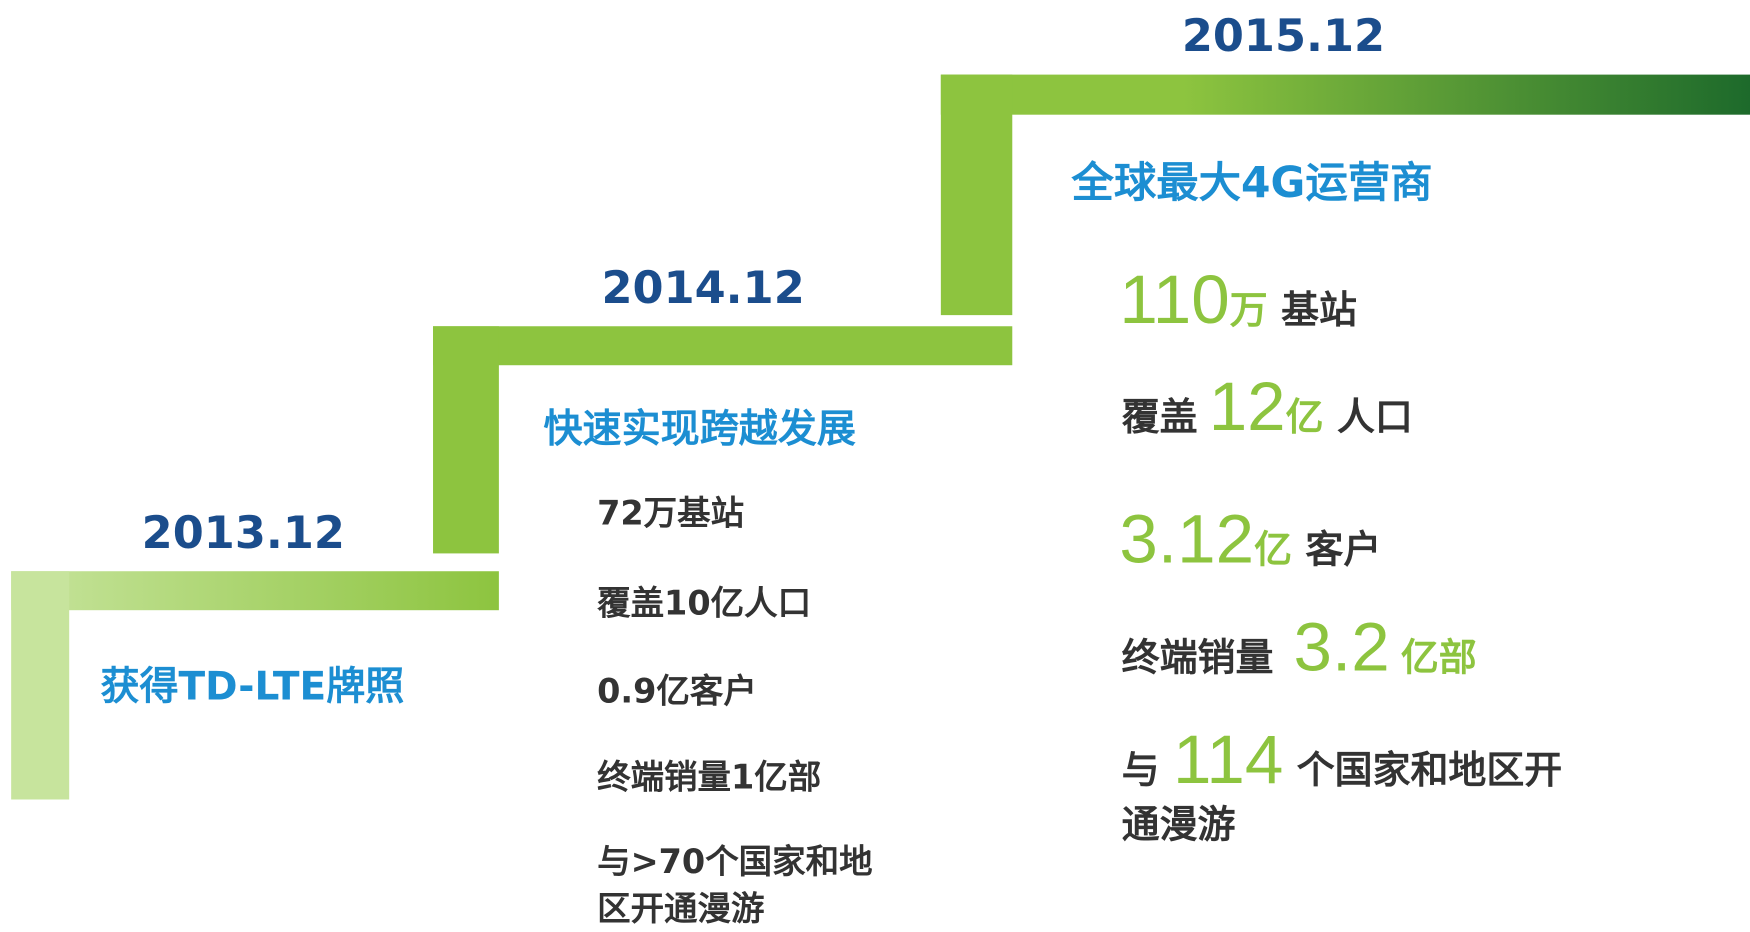 The height and width of the screenshot is (932, 1750). What do you see at coordinates (1375, 417) in the screenshot?
I see `text: 人口` at bounding box center [1375, 417].